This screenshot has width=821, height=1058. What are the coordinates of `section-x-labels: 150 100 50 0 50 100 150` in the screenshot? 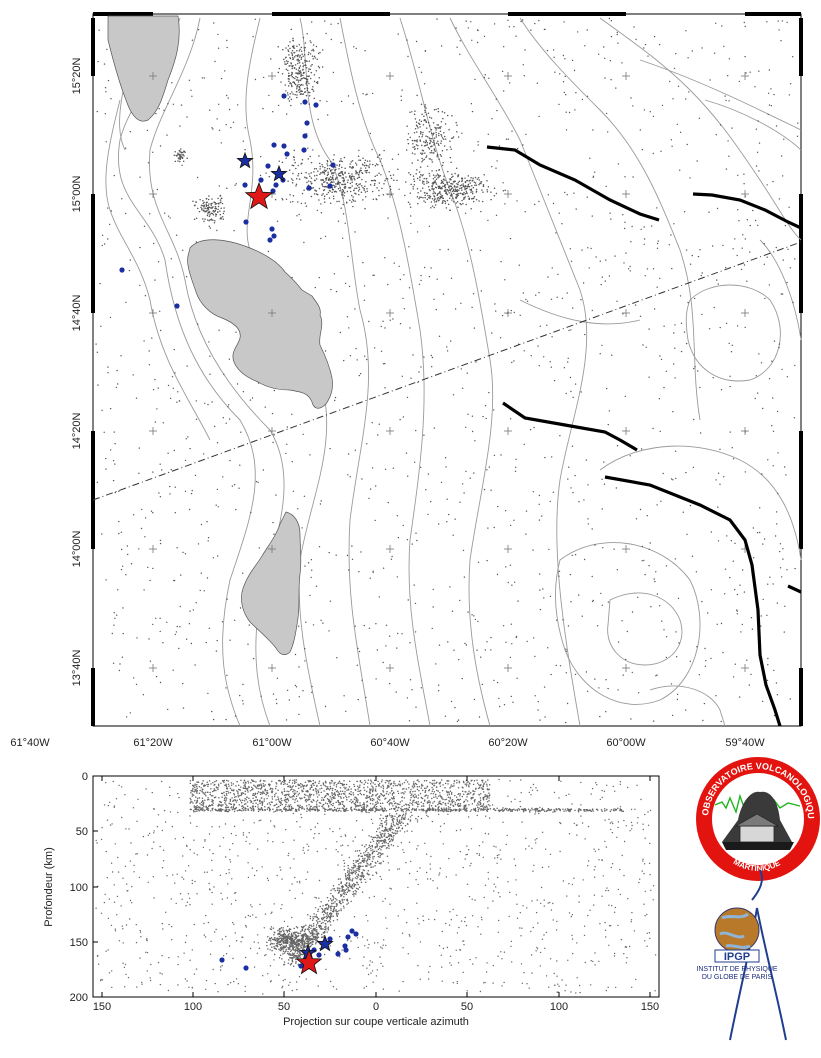 It's located at (376, 1007).